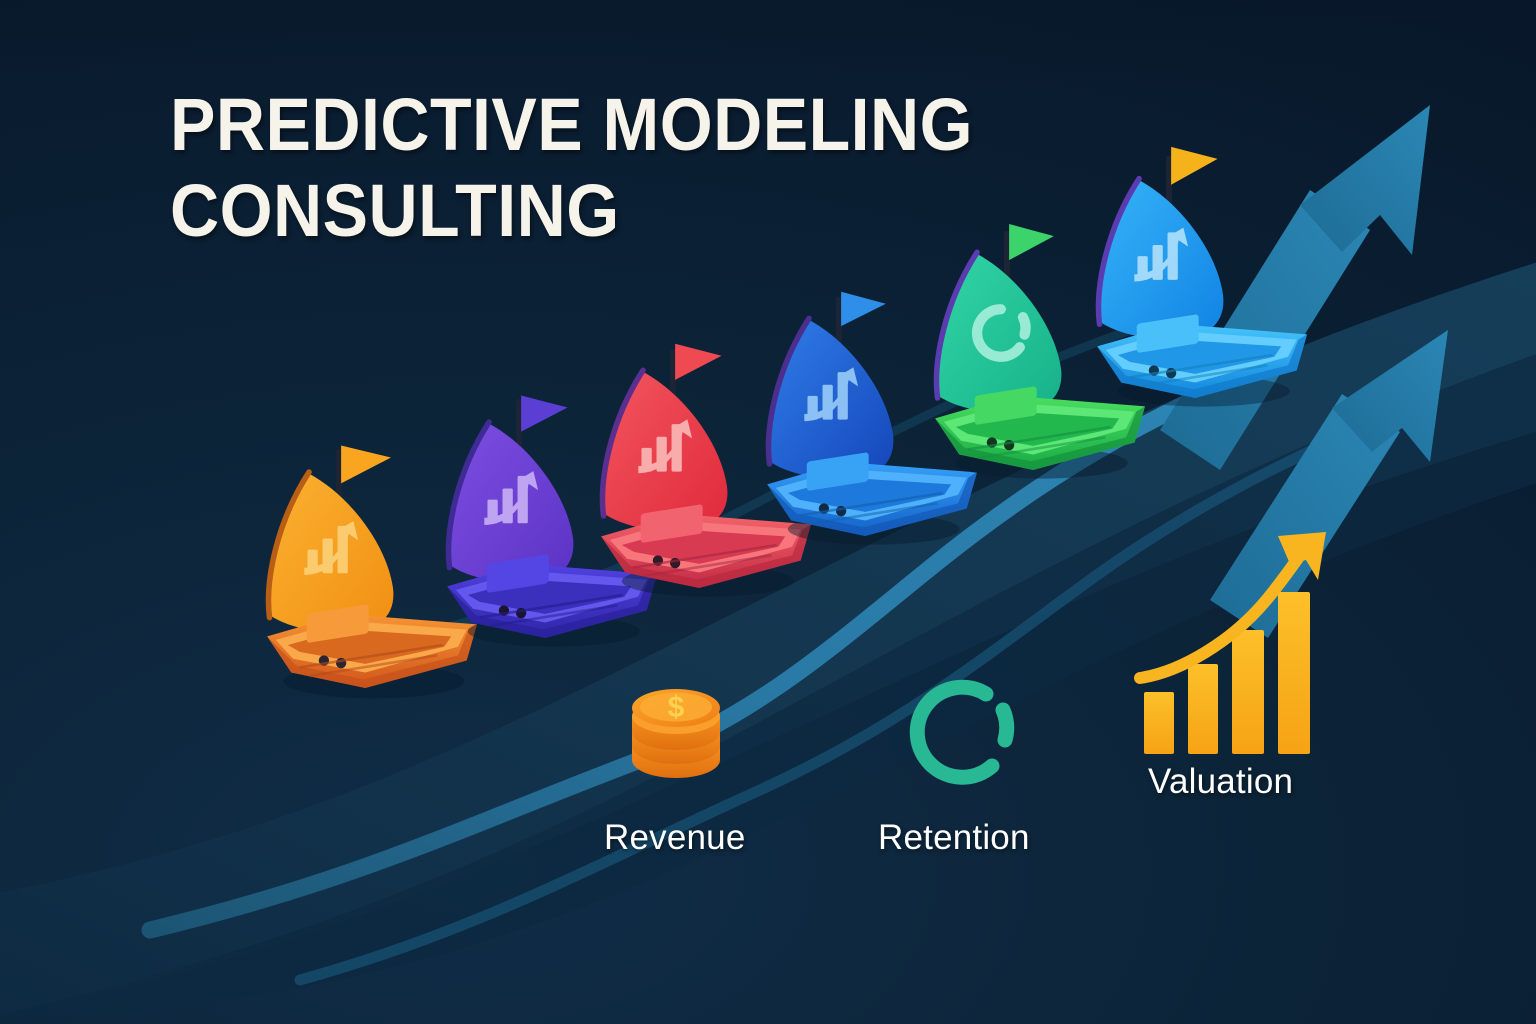 This screenshot has height=1024, width=1536. I want to click on ship-lightblue, so click(1202, 276).